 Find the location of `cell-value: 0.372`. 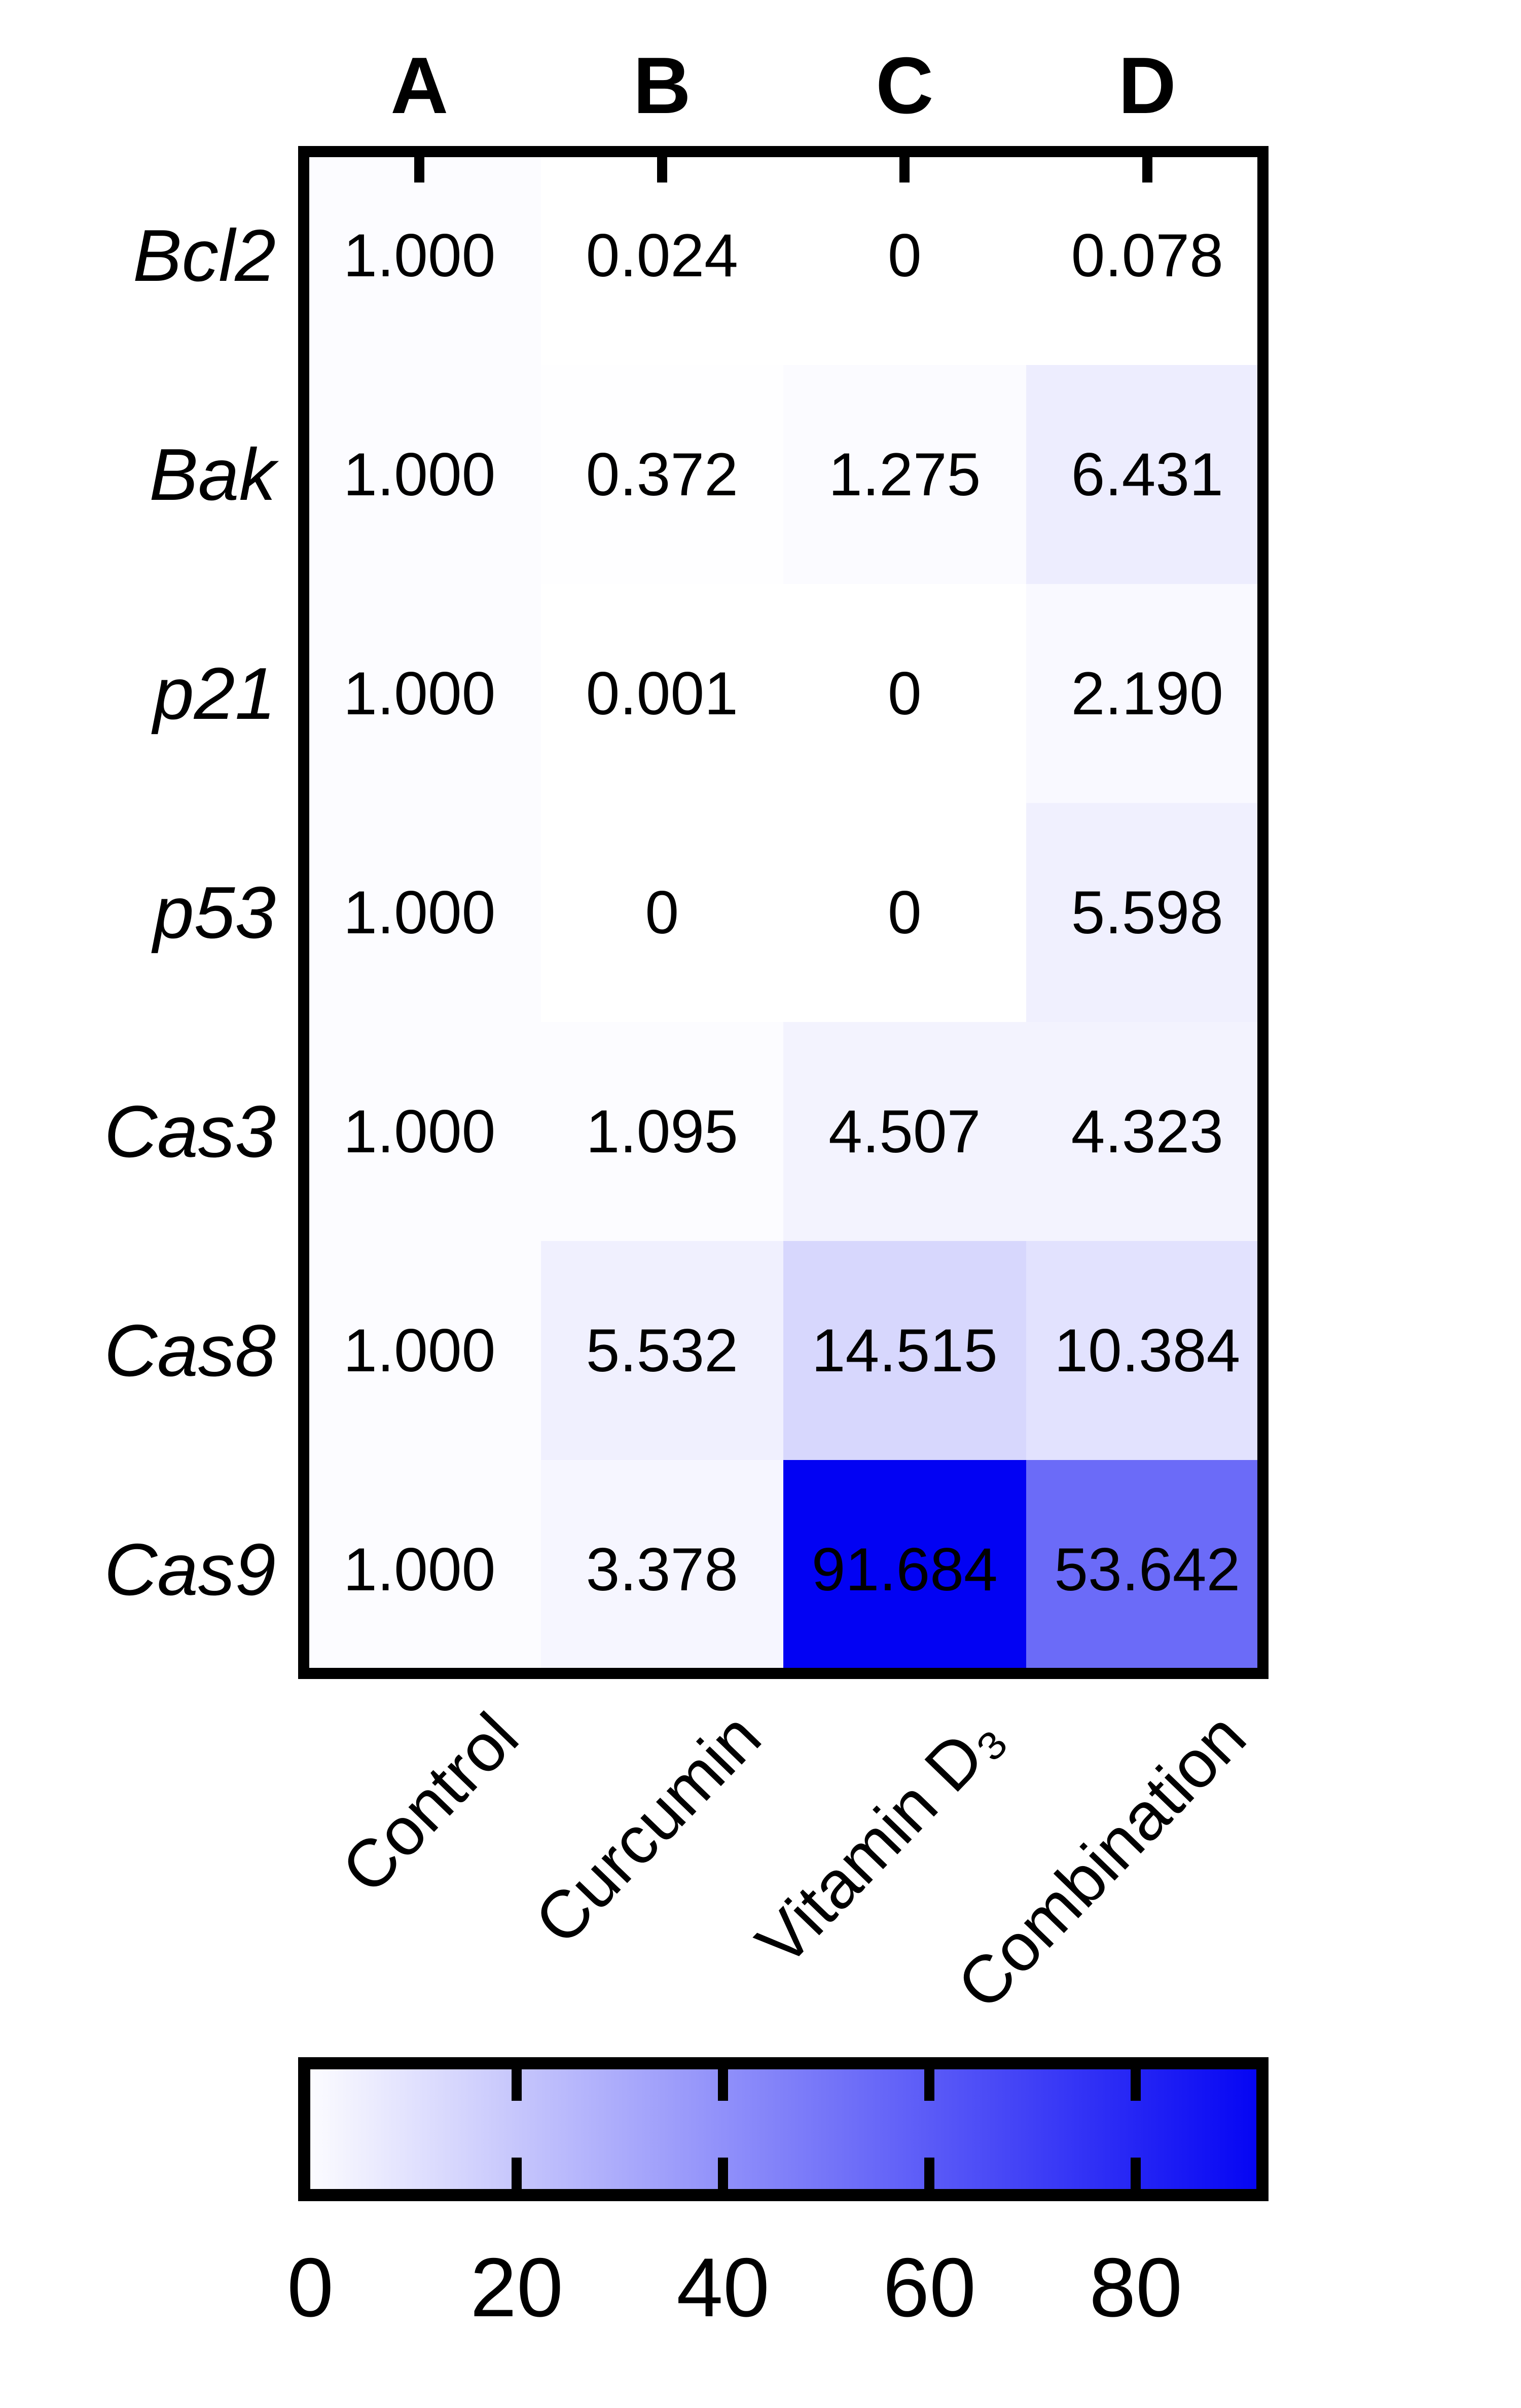

cell-value: 0.372 is located at coordinates (662, 474).